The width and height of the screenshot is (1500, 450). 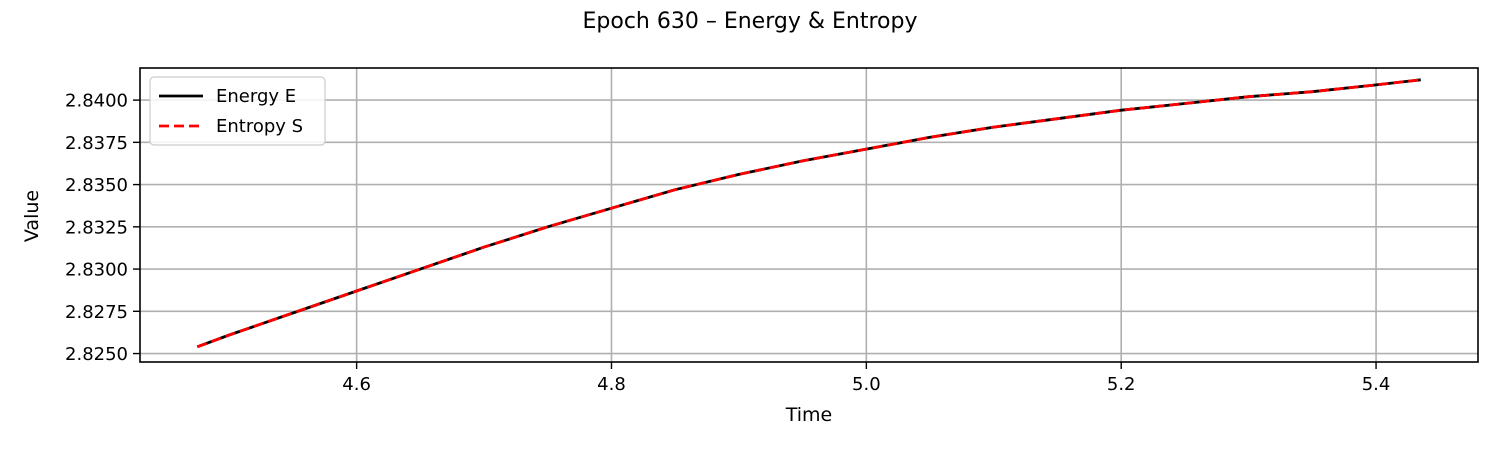 What do you see at coordinates (750, 21) in the screenshot?
I see `chart-title: Epoch 630 – Energy & Entropy` at bounding box center [750, 21].